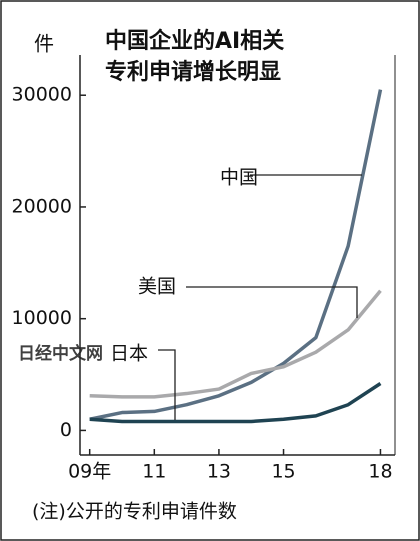 The image size is (420, 541). Describe the element at coordinates (134, 512) in the screenshot. I see `note: (注)公开的专利申请件数` at that location.